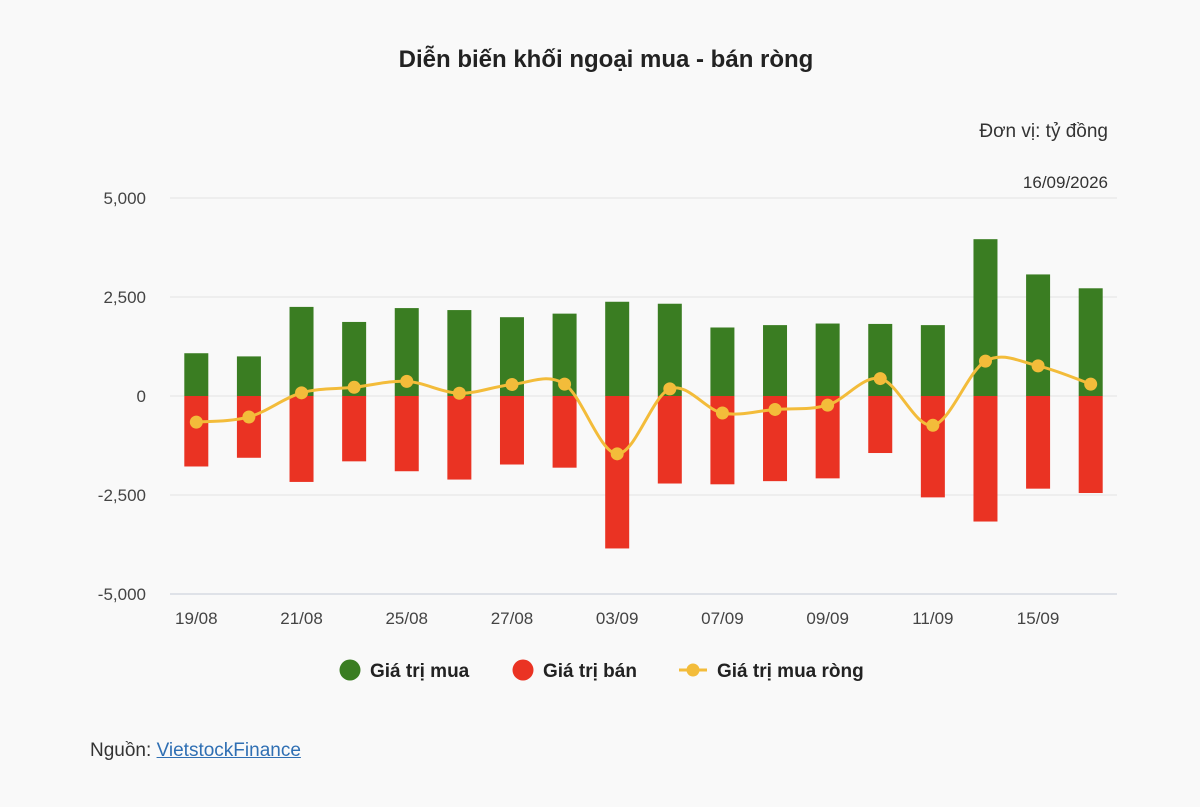 The image size is (1200, 807). Describe the element at coordinates (301, 618) in the screenshot. I see `x-tick-label: 21/08` at that location.